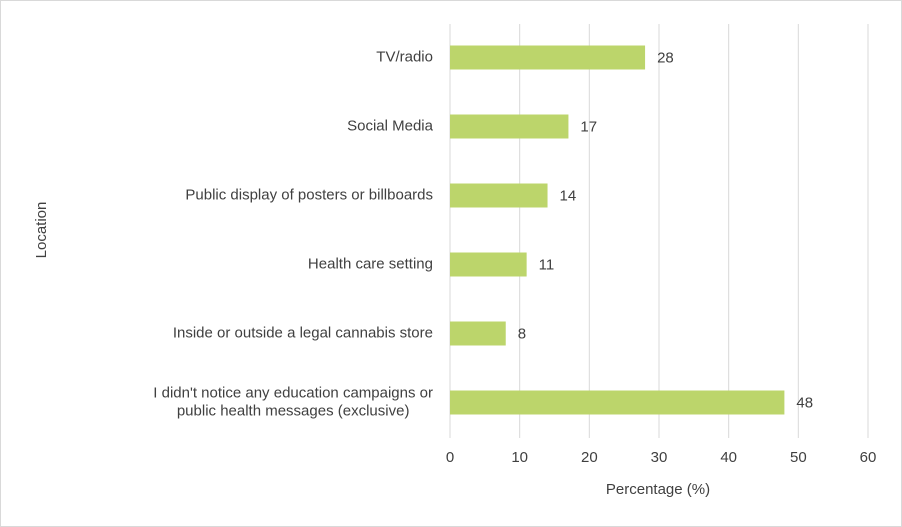 Image resolution: width=902 pixels, height=527 pixels. Describe the element at coordinates (659, 457) in the screenshot. I see `x-tick-label: 30` at that location.